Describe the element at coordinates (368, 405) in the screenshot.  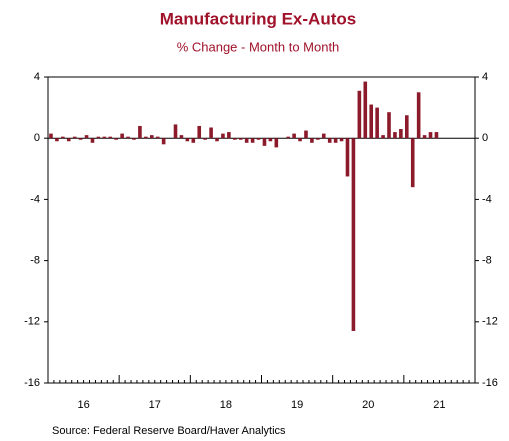
I see `x-tick-label: 20` at that location.